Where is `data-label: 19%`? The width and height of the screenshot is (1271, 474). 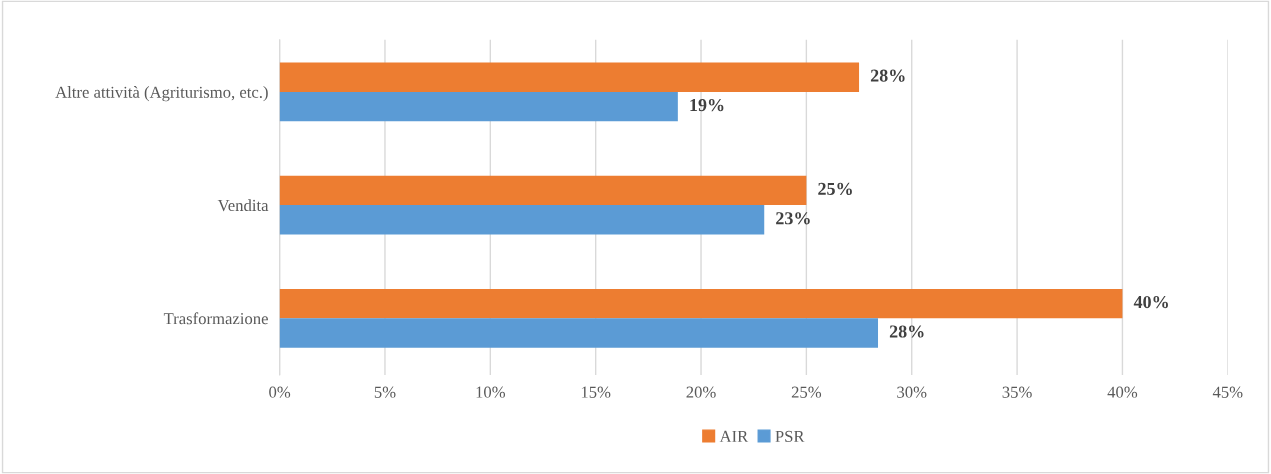 data-label: 19% is located at coordinates (707, 105).